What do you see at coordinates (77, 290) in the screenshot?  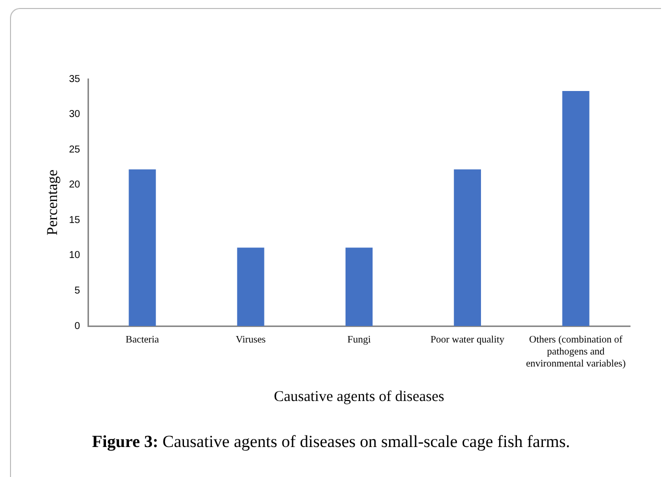 I see `y-tick-label: 5` at bounding box center [77, 290].